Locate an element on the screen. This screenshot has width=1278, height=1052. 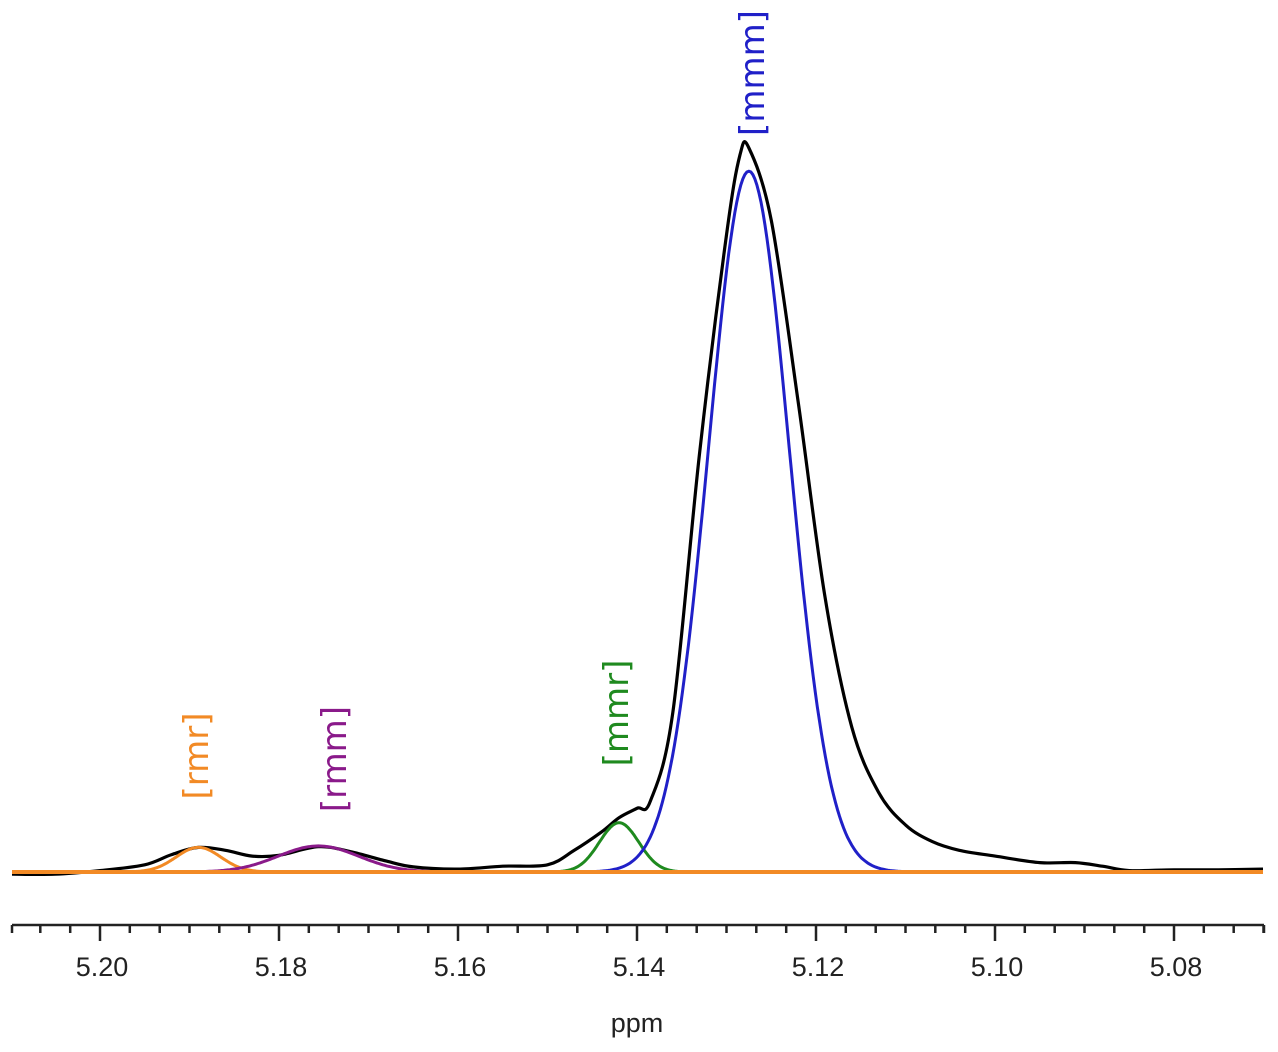
x-tick-label: 5.18 is located at coordinates (281, 967).